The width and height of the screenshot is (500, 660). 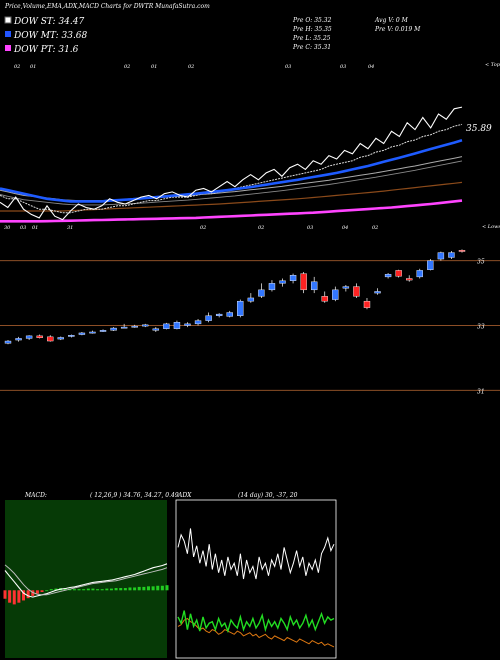 I want to click on stat-open: Pre O: 35.32, so click(x=312, y=20).